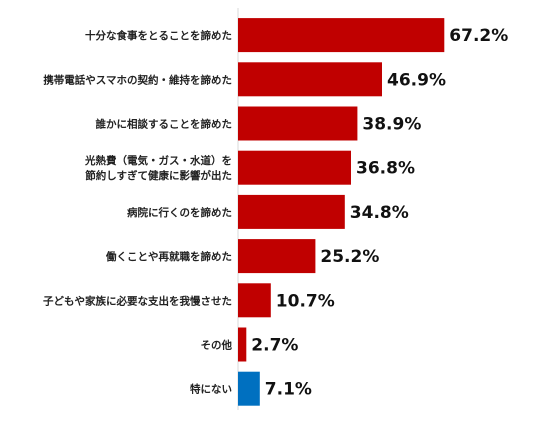 This screenshot has width=536, height=422. What do you see at coordinates (179, 212) in the screenshot?
I see `category-label-4: 病院に行くのを諦めた` at bounding box center [179, 212].